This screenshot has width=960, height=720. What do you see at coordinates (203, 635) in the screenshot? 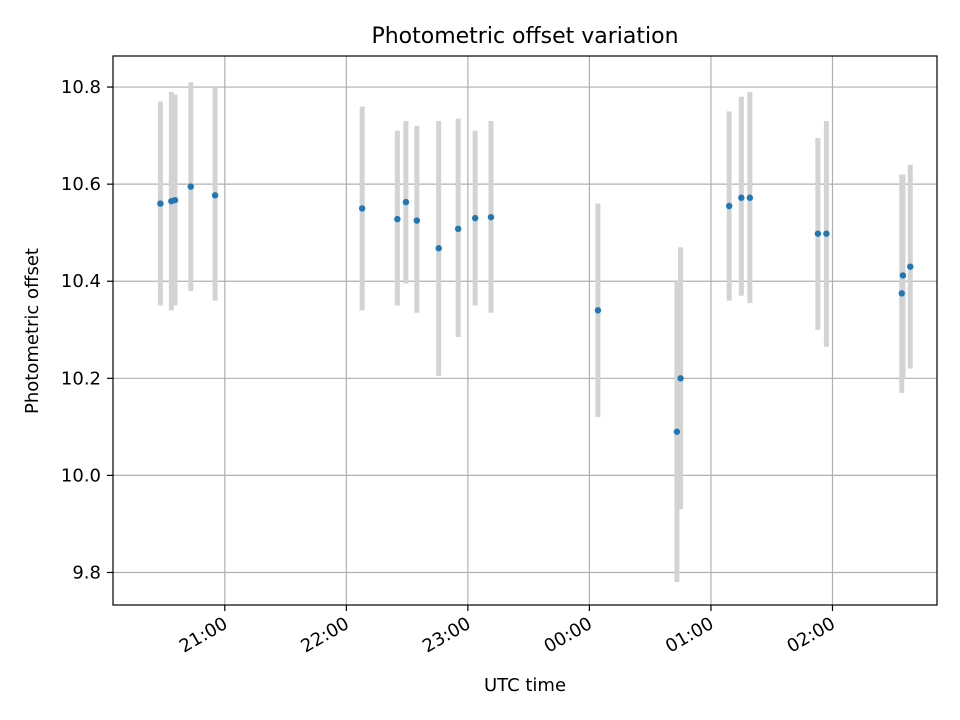
I see `x-tick-label: 21:00` at bounding box center [203, 635].